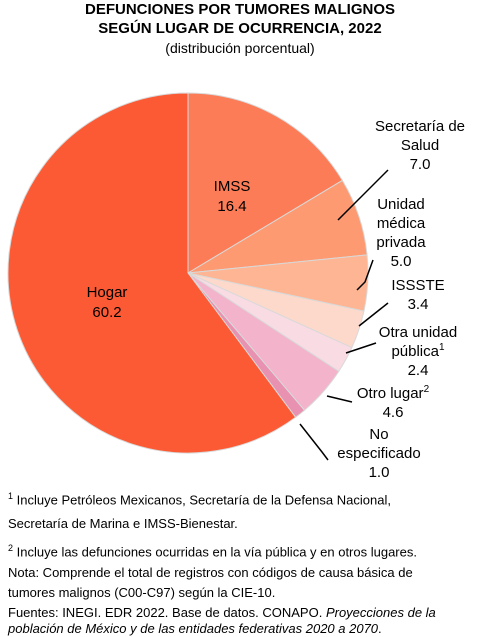 The image size is (480, 637). I want to click on slice-value-1: 7.0, so click(420, 164).